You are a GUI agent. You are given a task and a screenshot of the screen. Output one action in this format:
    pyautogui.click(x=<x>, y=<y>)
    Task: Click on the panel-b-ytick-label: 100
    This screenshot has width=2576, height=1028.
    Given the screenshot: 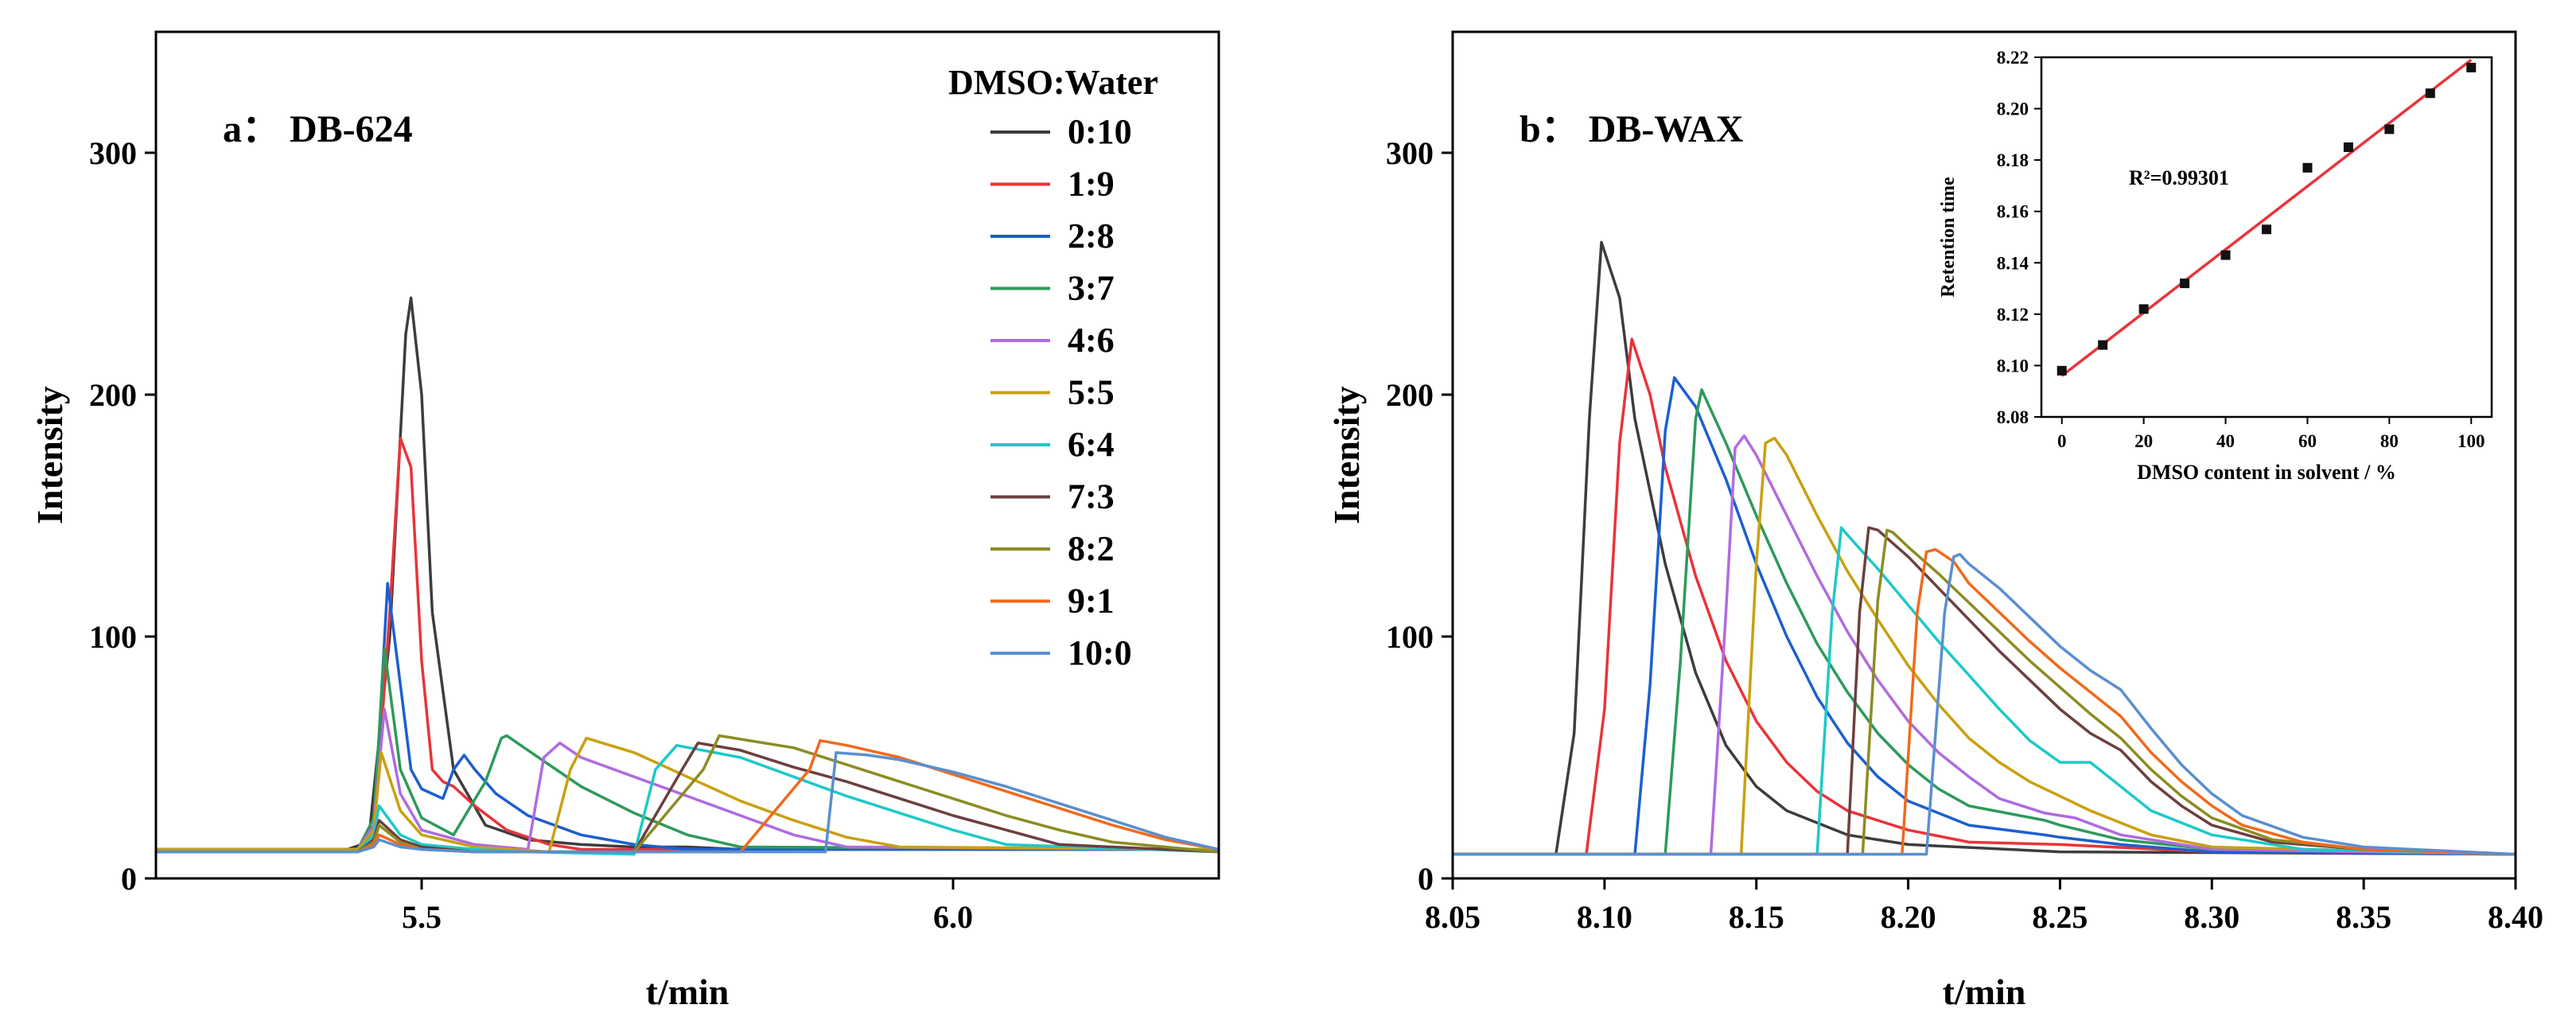 What is the action you would take?
    pyautogui.click(x=1410, y=637)
    